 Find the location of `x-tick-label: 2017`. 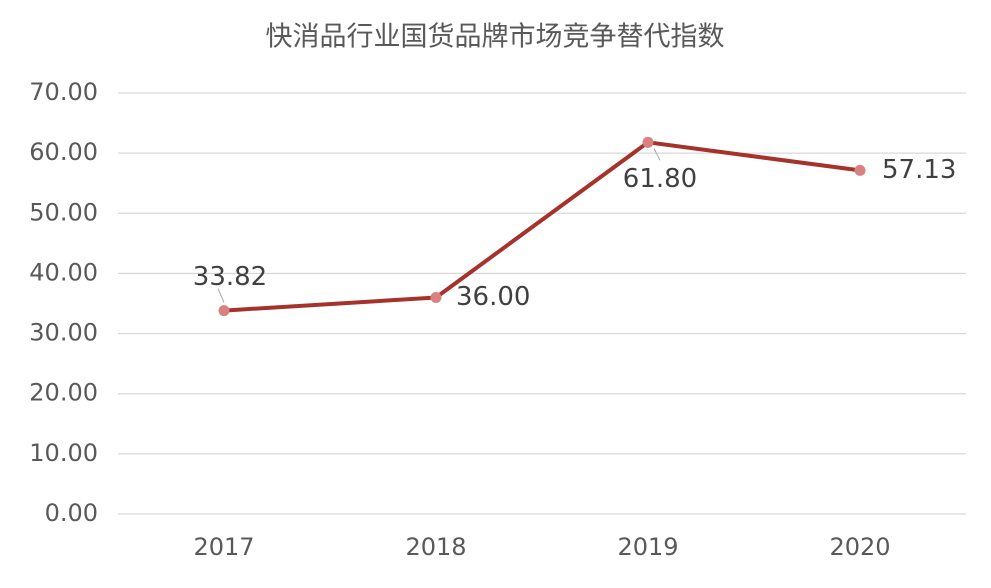

x-tick-label: 2017 is located at coordinates (223, 547).